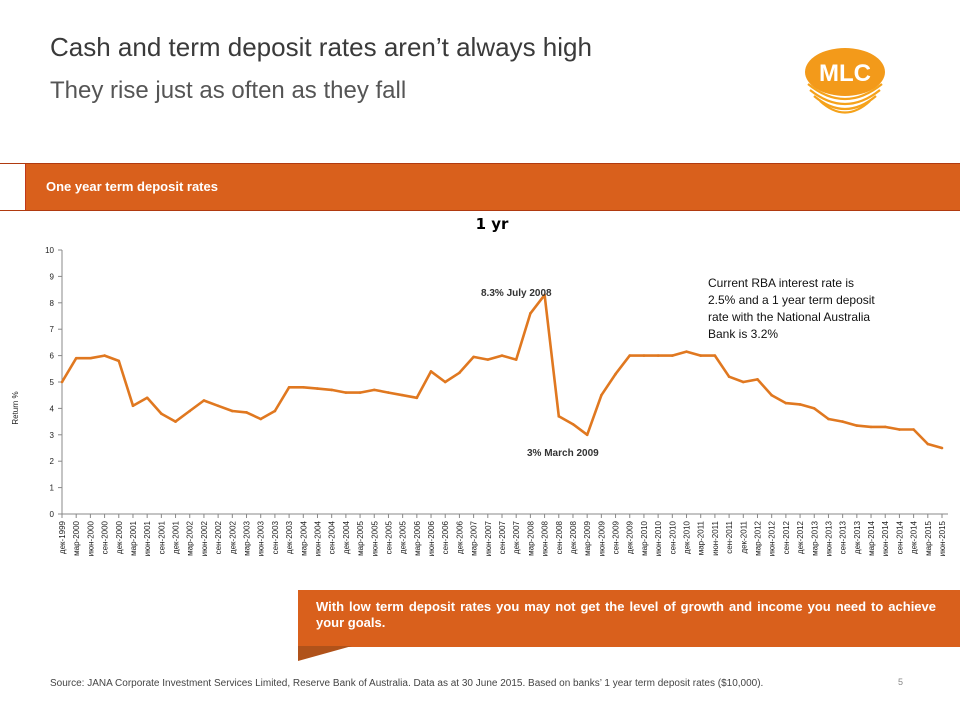  What do you see at coordinates (559, 537) in the screenshot?
I see `x-tick-label: сен-2008` at bounding box center [559, 537].